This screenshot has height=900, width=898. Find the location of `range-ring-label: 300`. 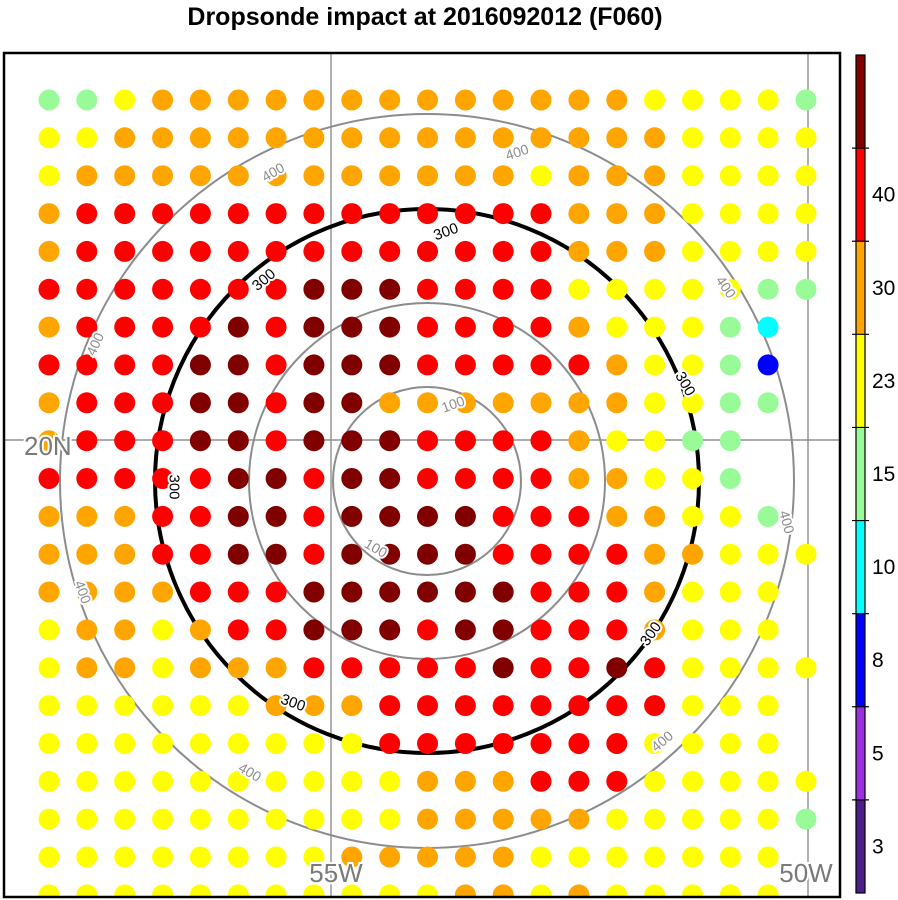

range-ring-label: 300 is located at coordinates (174, 486).